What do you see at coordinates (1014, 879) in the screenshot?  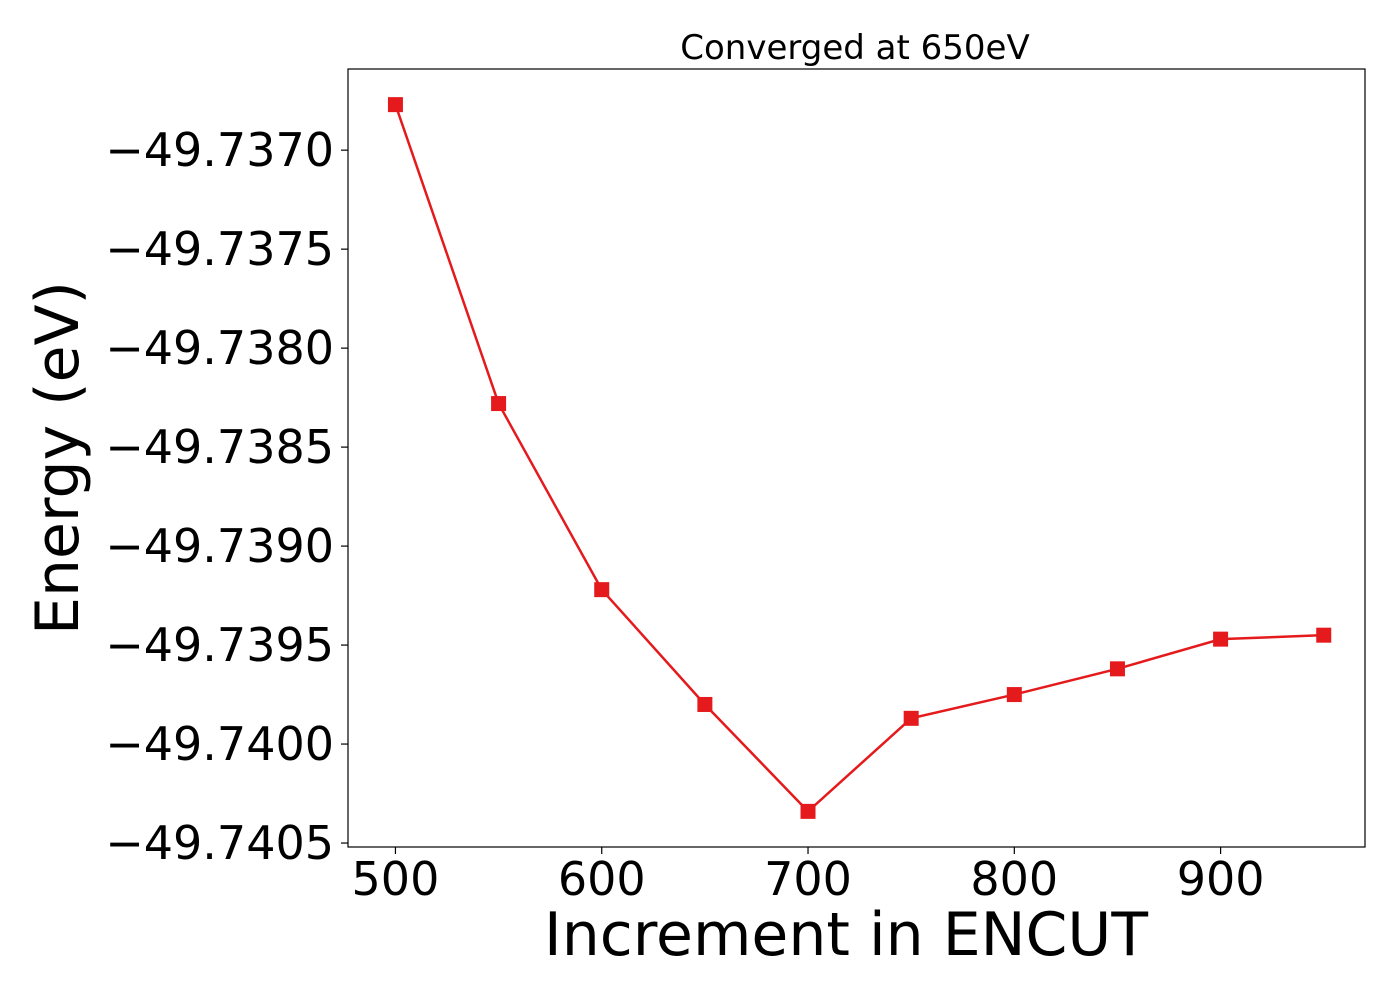 I see `x-tick-label: 800` at bounding box center [1014, 879].